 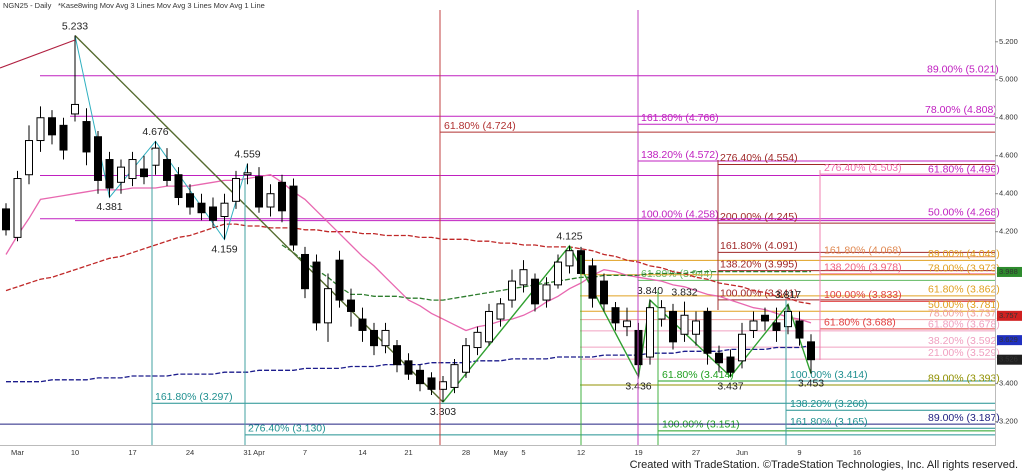 I want to click on fib-level-label: 161.80% (3.297), so click(x=194, y=397).